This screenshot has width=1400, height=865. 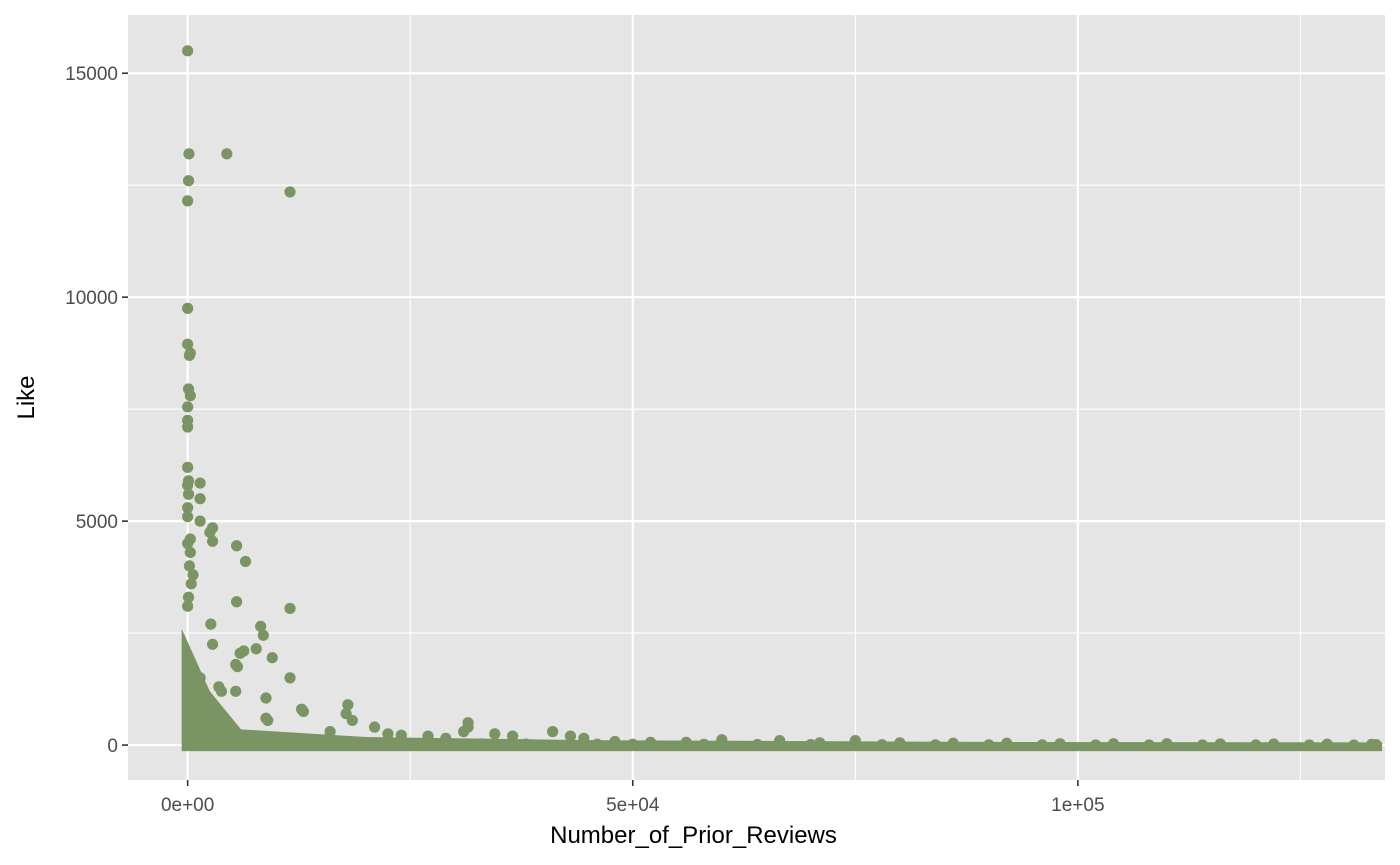 I want to click on x-tick-label: 5e+04, so click(x=633, y=805).